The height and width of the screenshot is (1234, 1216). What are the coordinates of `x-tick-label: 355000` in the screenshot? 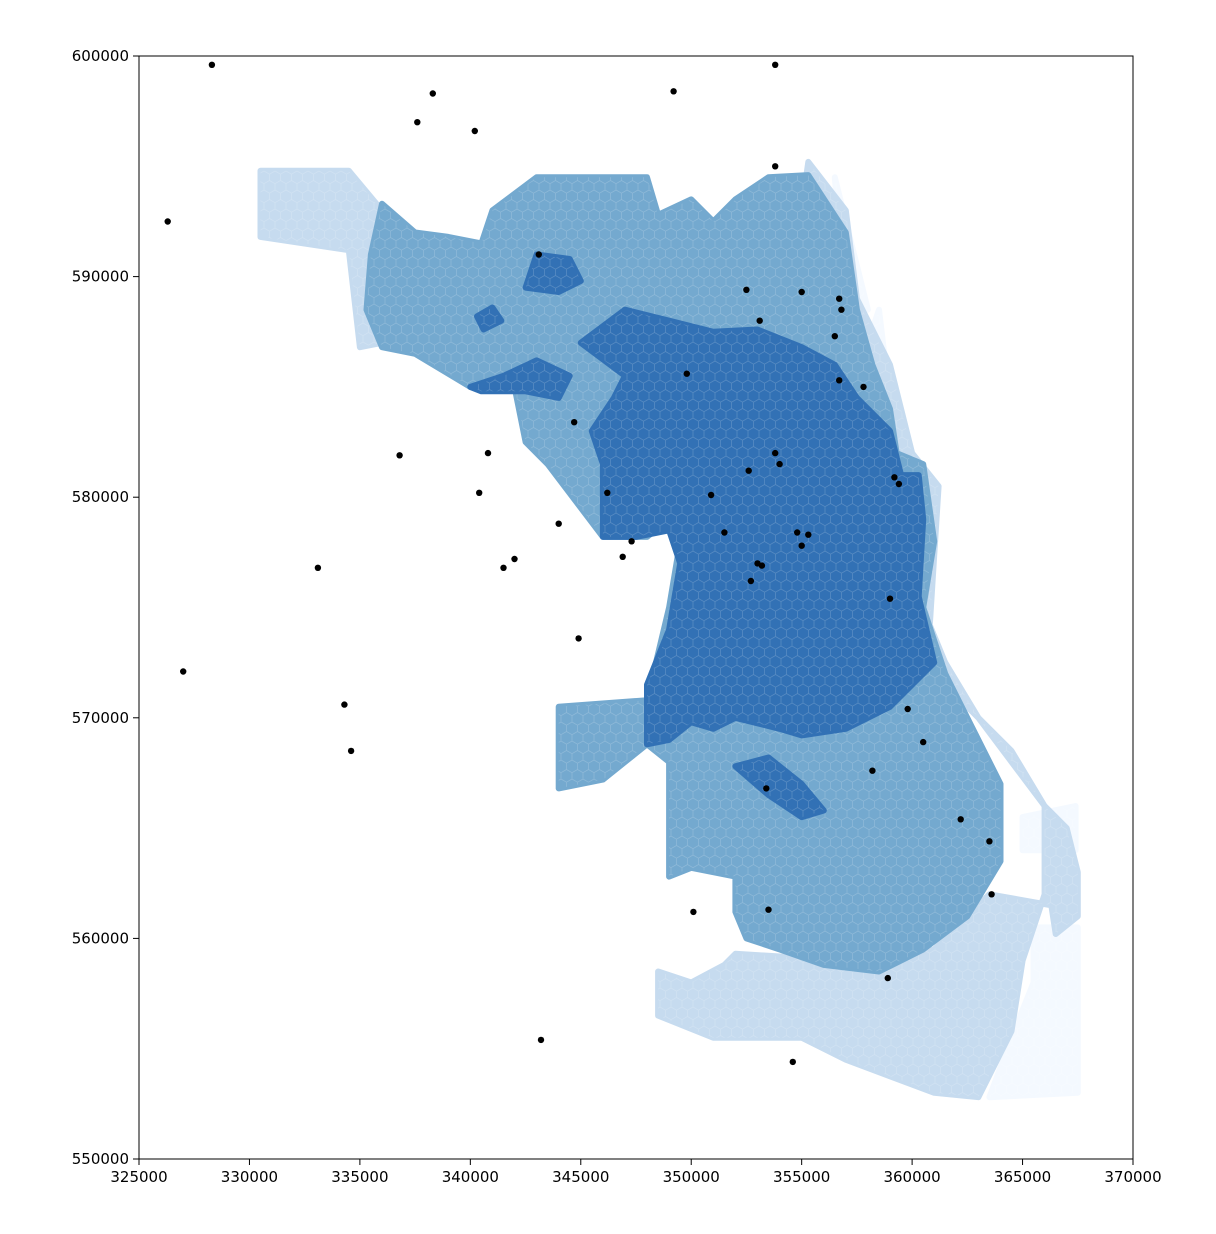 It's located at (801, 1177).